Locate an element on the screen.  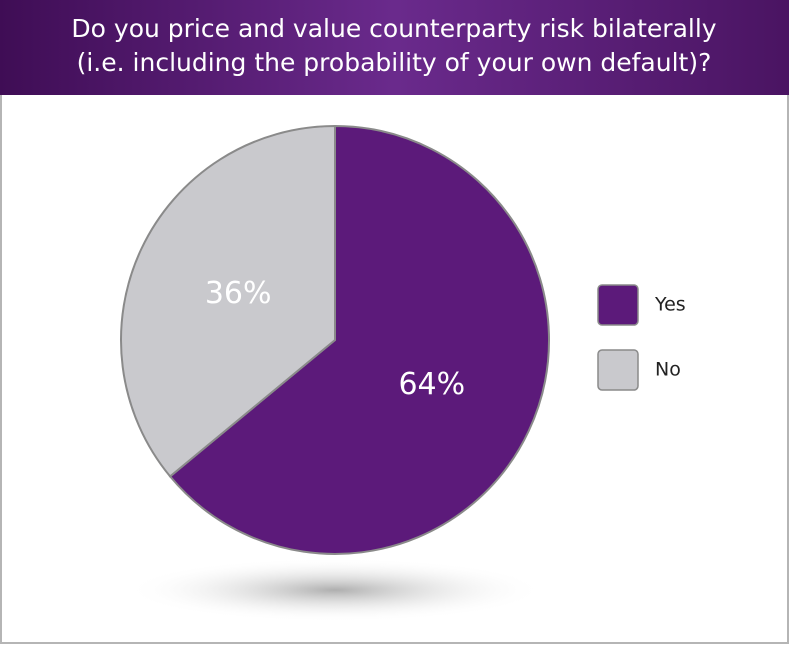
legend-label: No is located at coordinates (668, 370).